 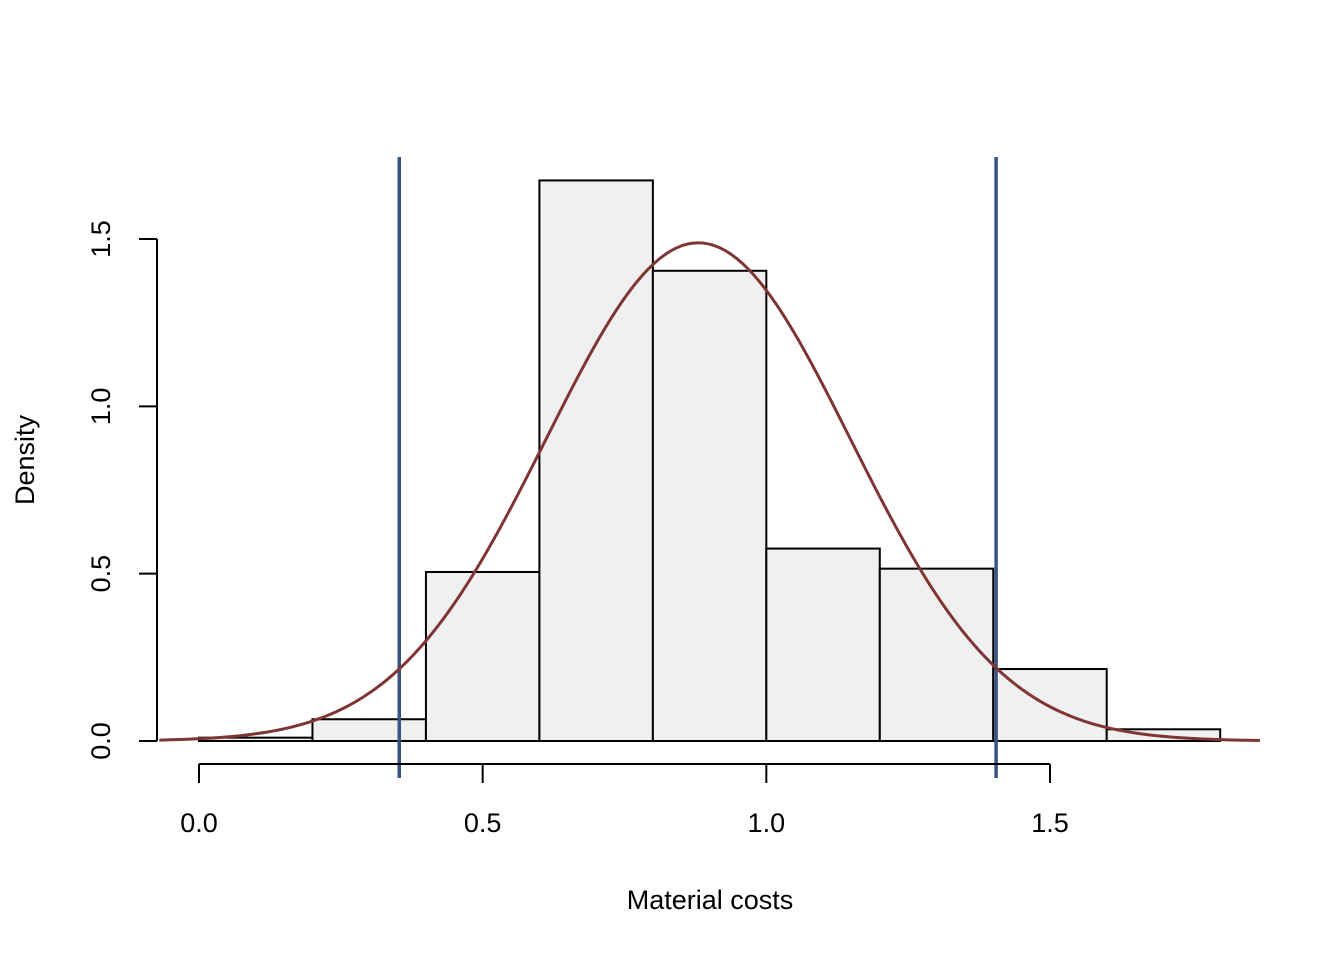 What do you see at coordinates (25, 459) in the screenshot?
I see `y-axis-label: Density` at bounding box center [25, 459].